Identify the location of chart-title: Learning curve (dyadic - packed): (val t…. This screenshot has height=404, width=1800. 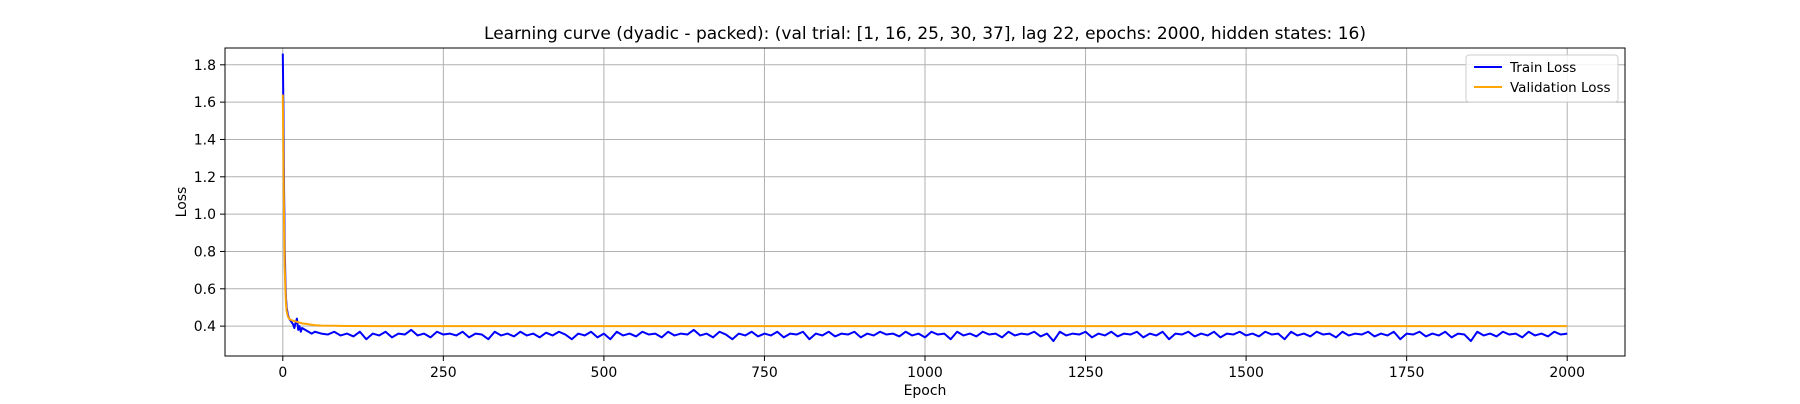
(925, 34).